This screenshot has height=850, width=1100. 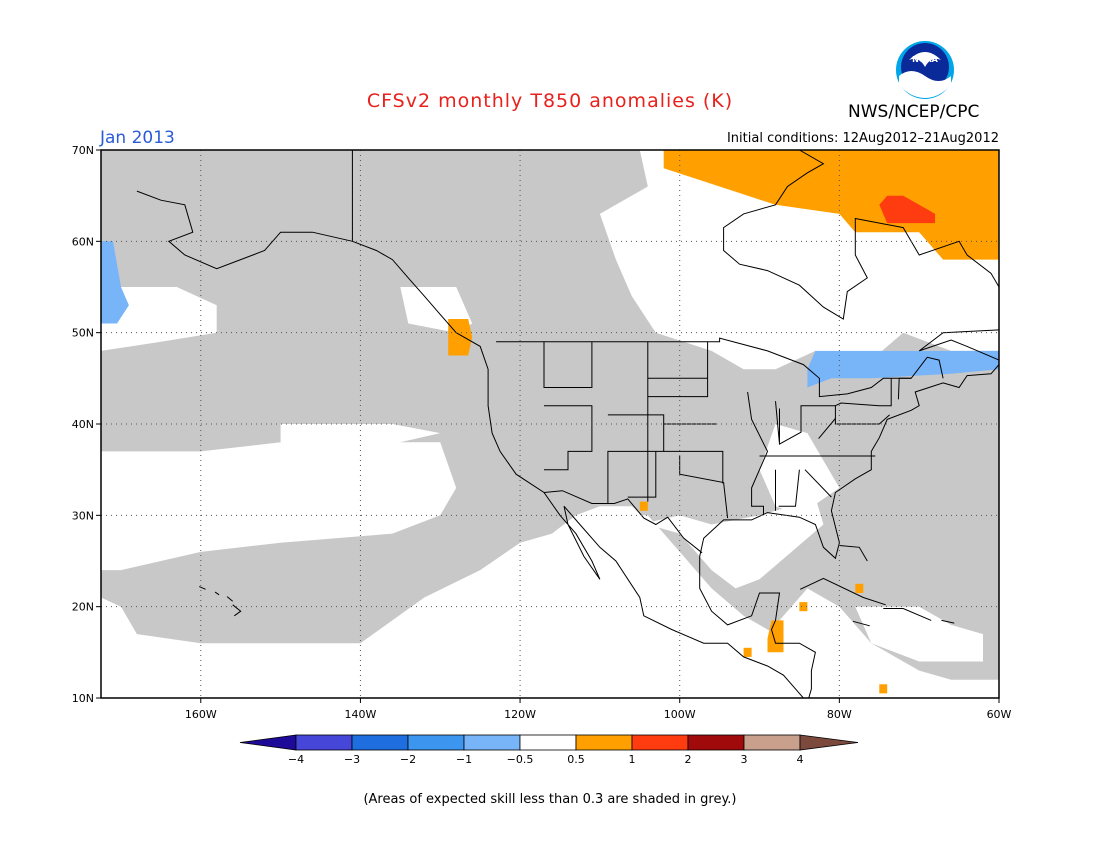 I want to click on anomaly-region-northeast-cool, so click(x=903, y=369).